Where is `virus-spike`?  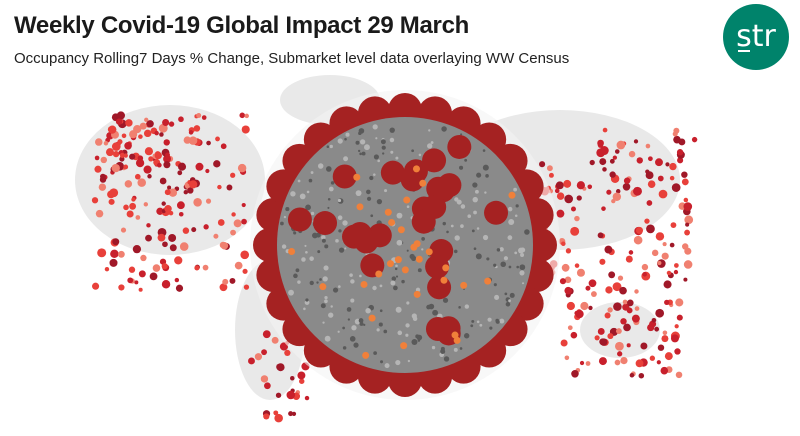
virus-spike is located at coordinates (439, 287).